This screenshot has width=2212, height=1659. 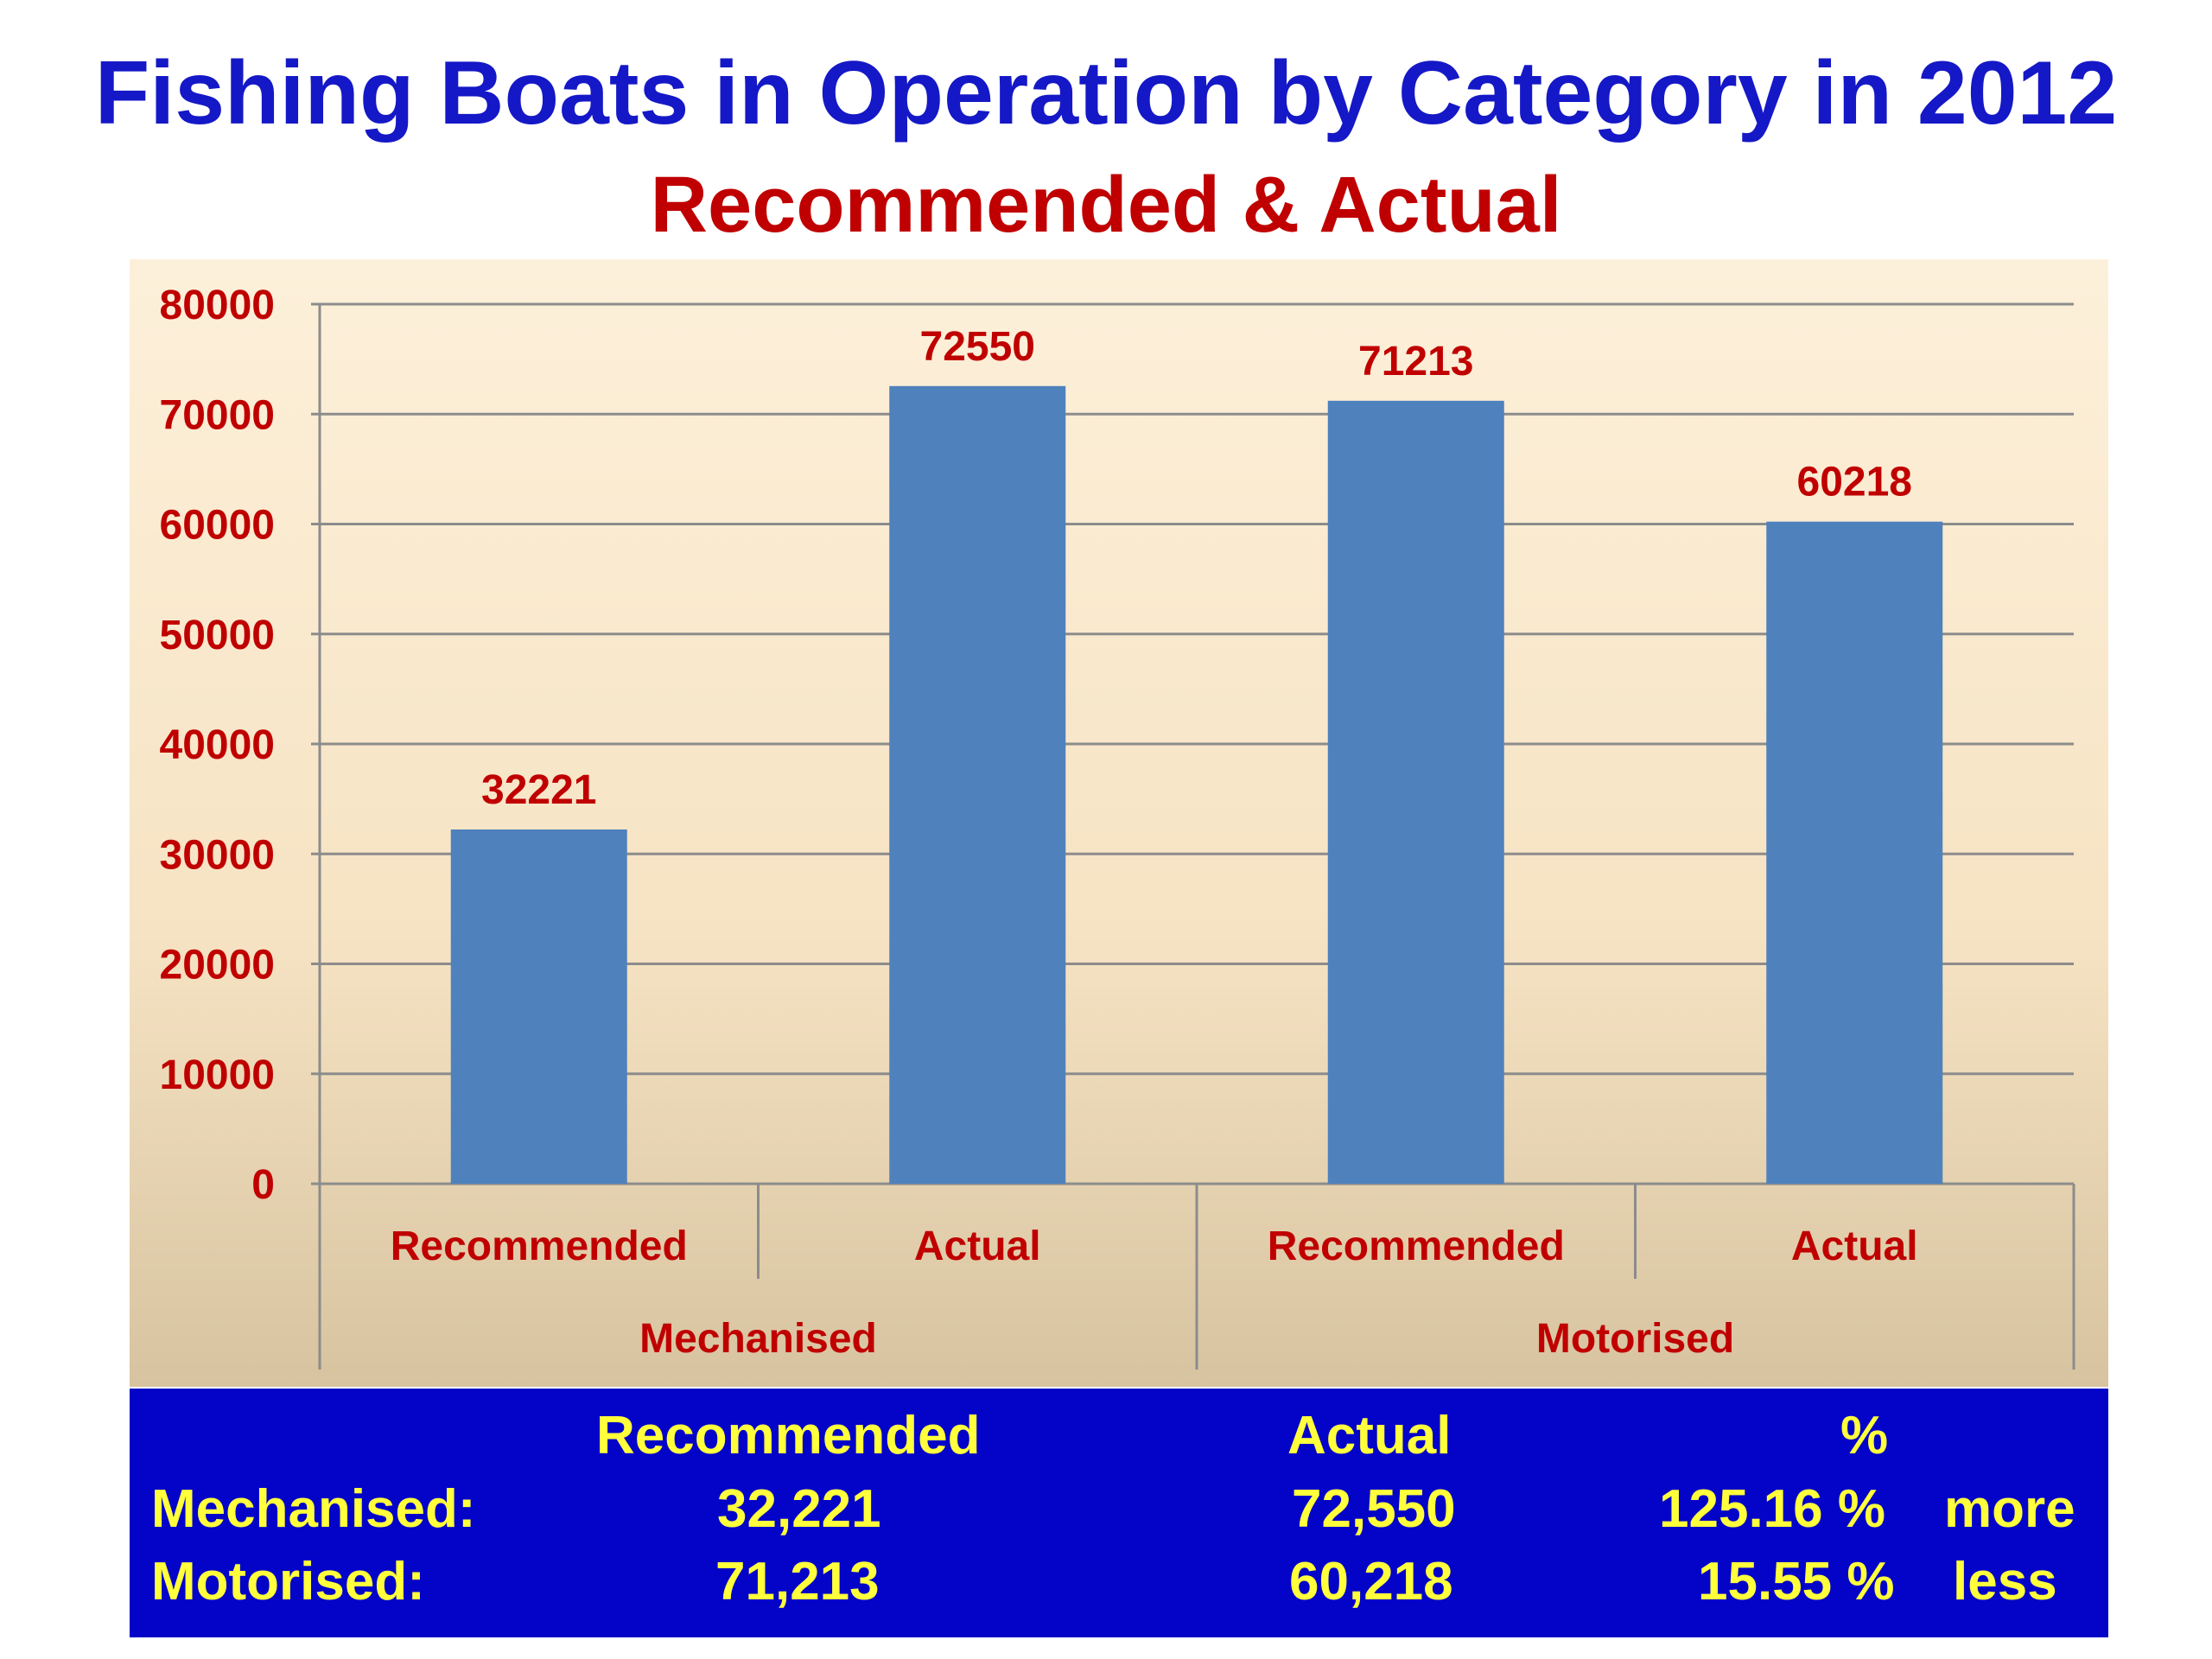 What do you see at coordinates (288, 1581) in the screenshot?
I see `summary-row-label: Motorised:` at bounding box center [288, 1581].